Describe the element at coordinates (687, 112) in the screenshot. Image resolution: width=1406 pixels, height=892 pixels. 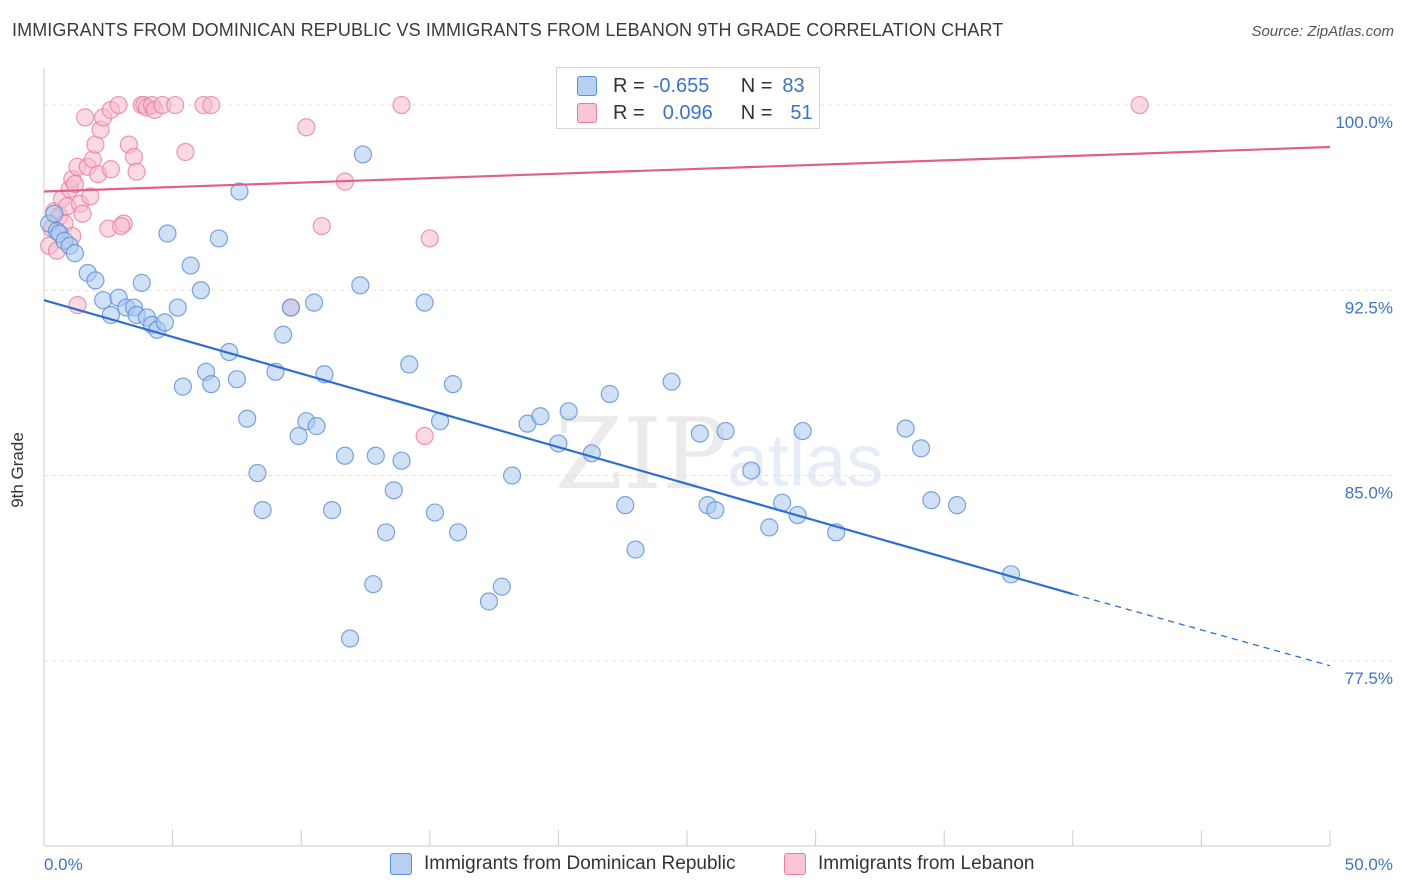
I see `r-value: 0.096` at that location.